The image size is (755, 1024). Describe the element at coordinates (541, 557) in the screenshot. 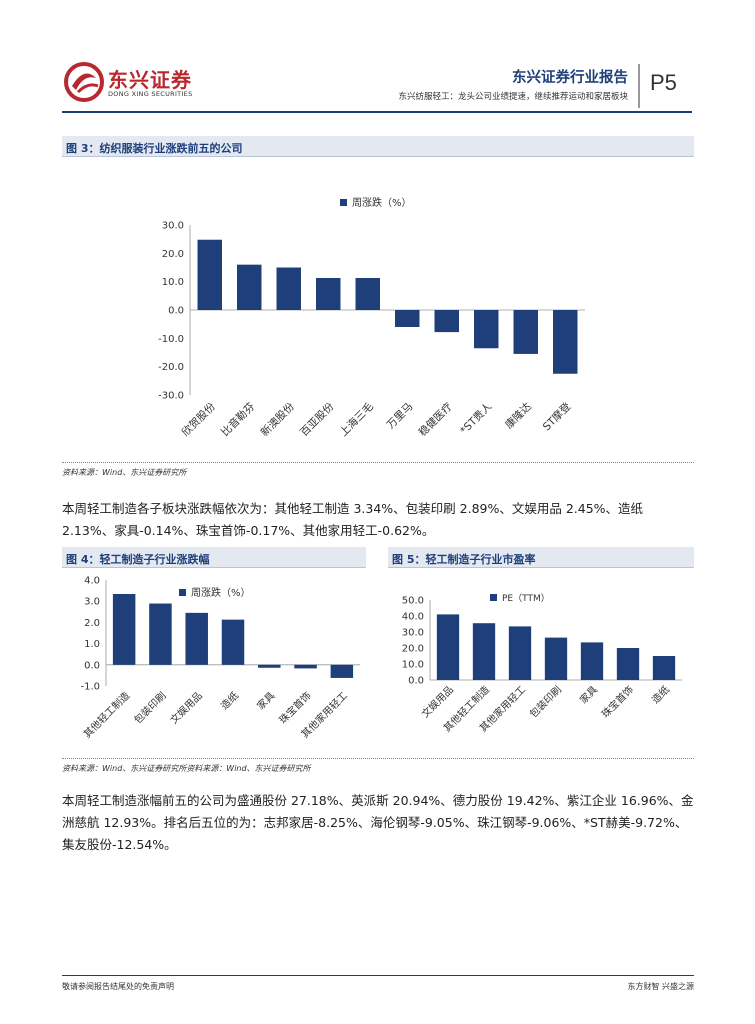

I see `figure5-title-bar` at that location.